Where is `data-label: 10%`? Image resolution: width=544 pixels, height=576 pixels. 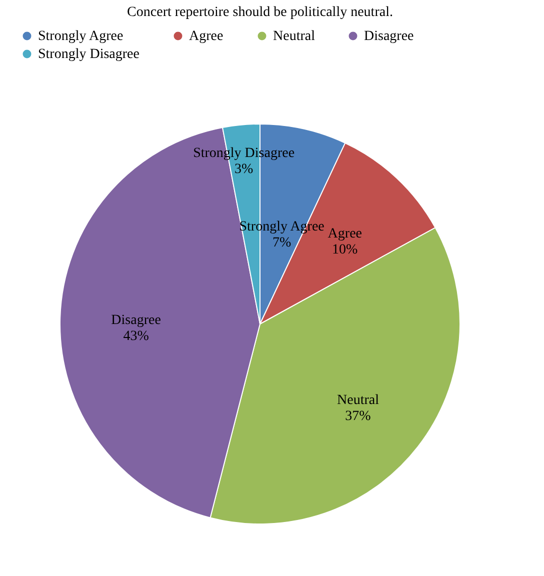 data-label: 10% is located at coordinates (345, 250).